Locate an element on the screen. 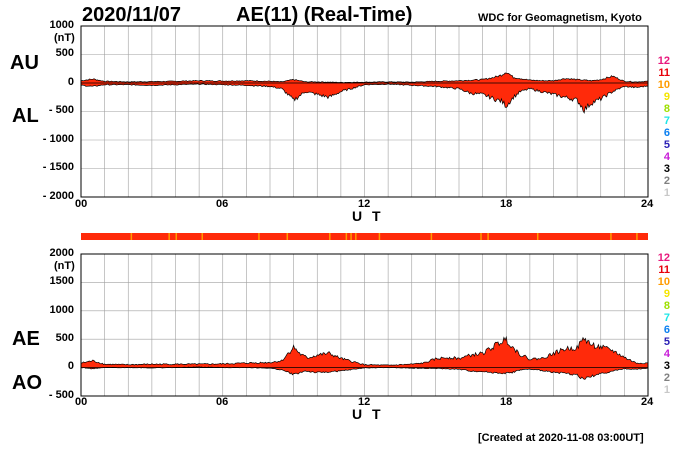 This screenshot has height=450, width=700. lower-ytick: 1500 is located at coordinates (61, 281).